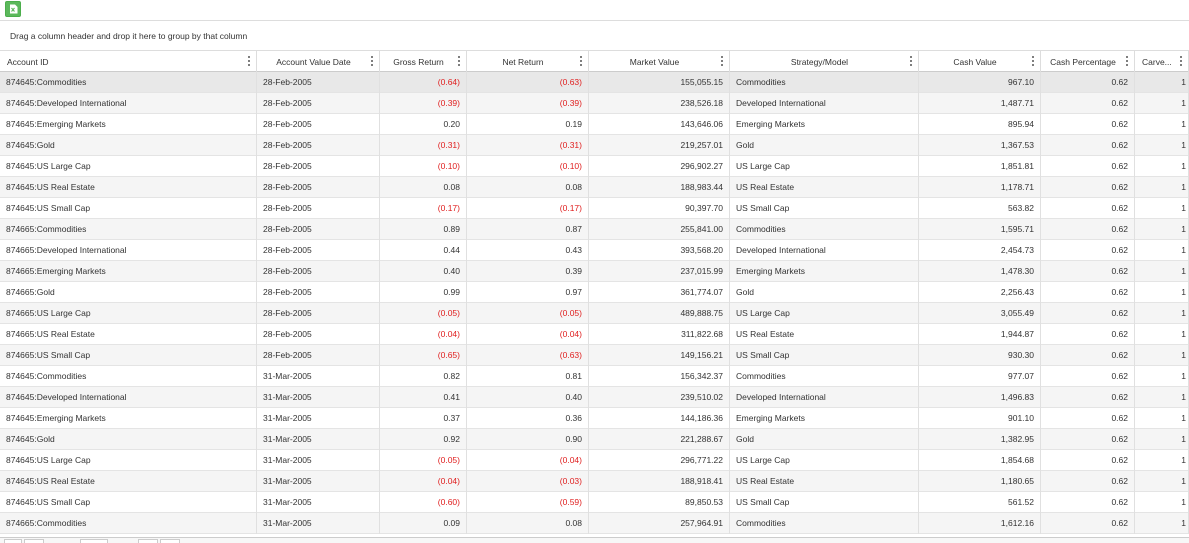 This screenshot has width=1189, height=543. What do you see at coordinates (659, 187) in the screenshot?
I see `cell-market-value: 188,983.44` at bounding box center [659, 187].